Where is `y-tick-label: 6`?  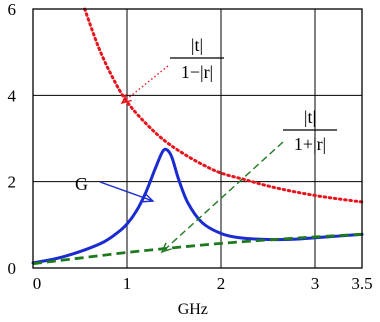 y-tick-label: 6 is located at coordinates (12, 9).